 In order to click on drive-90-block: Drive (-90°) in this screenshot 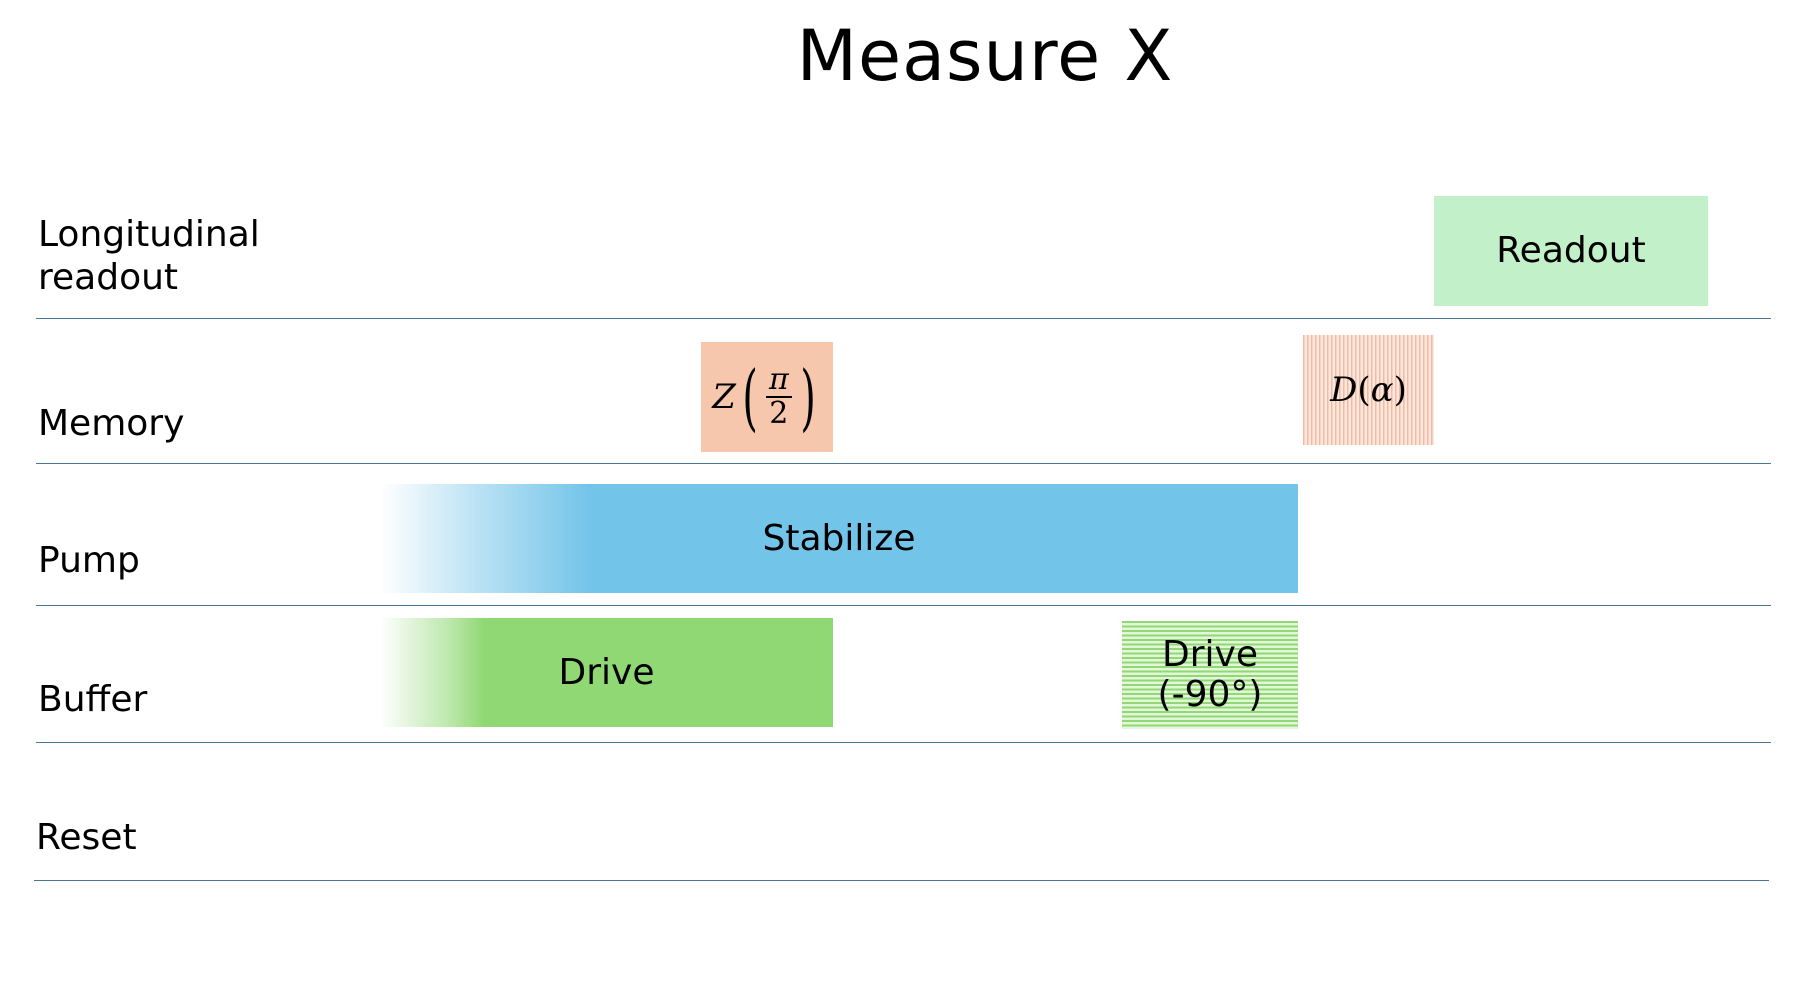, I will do `click(1210, 675)`.